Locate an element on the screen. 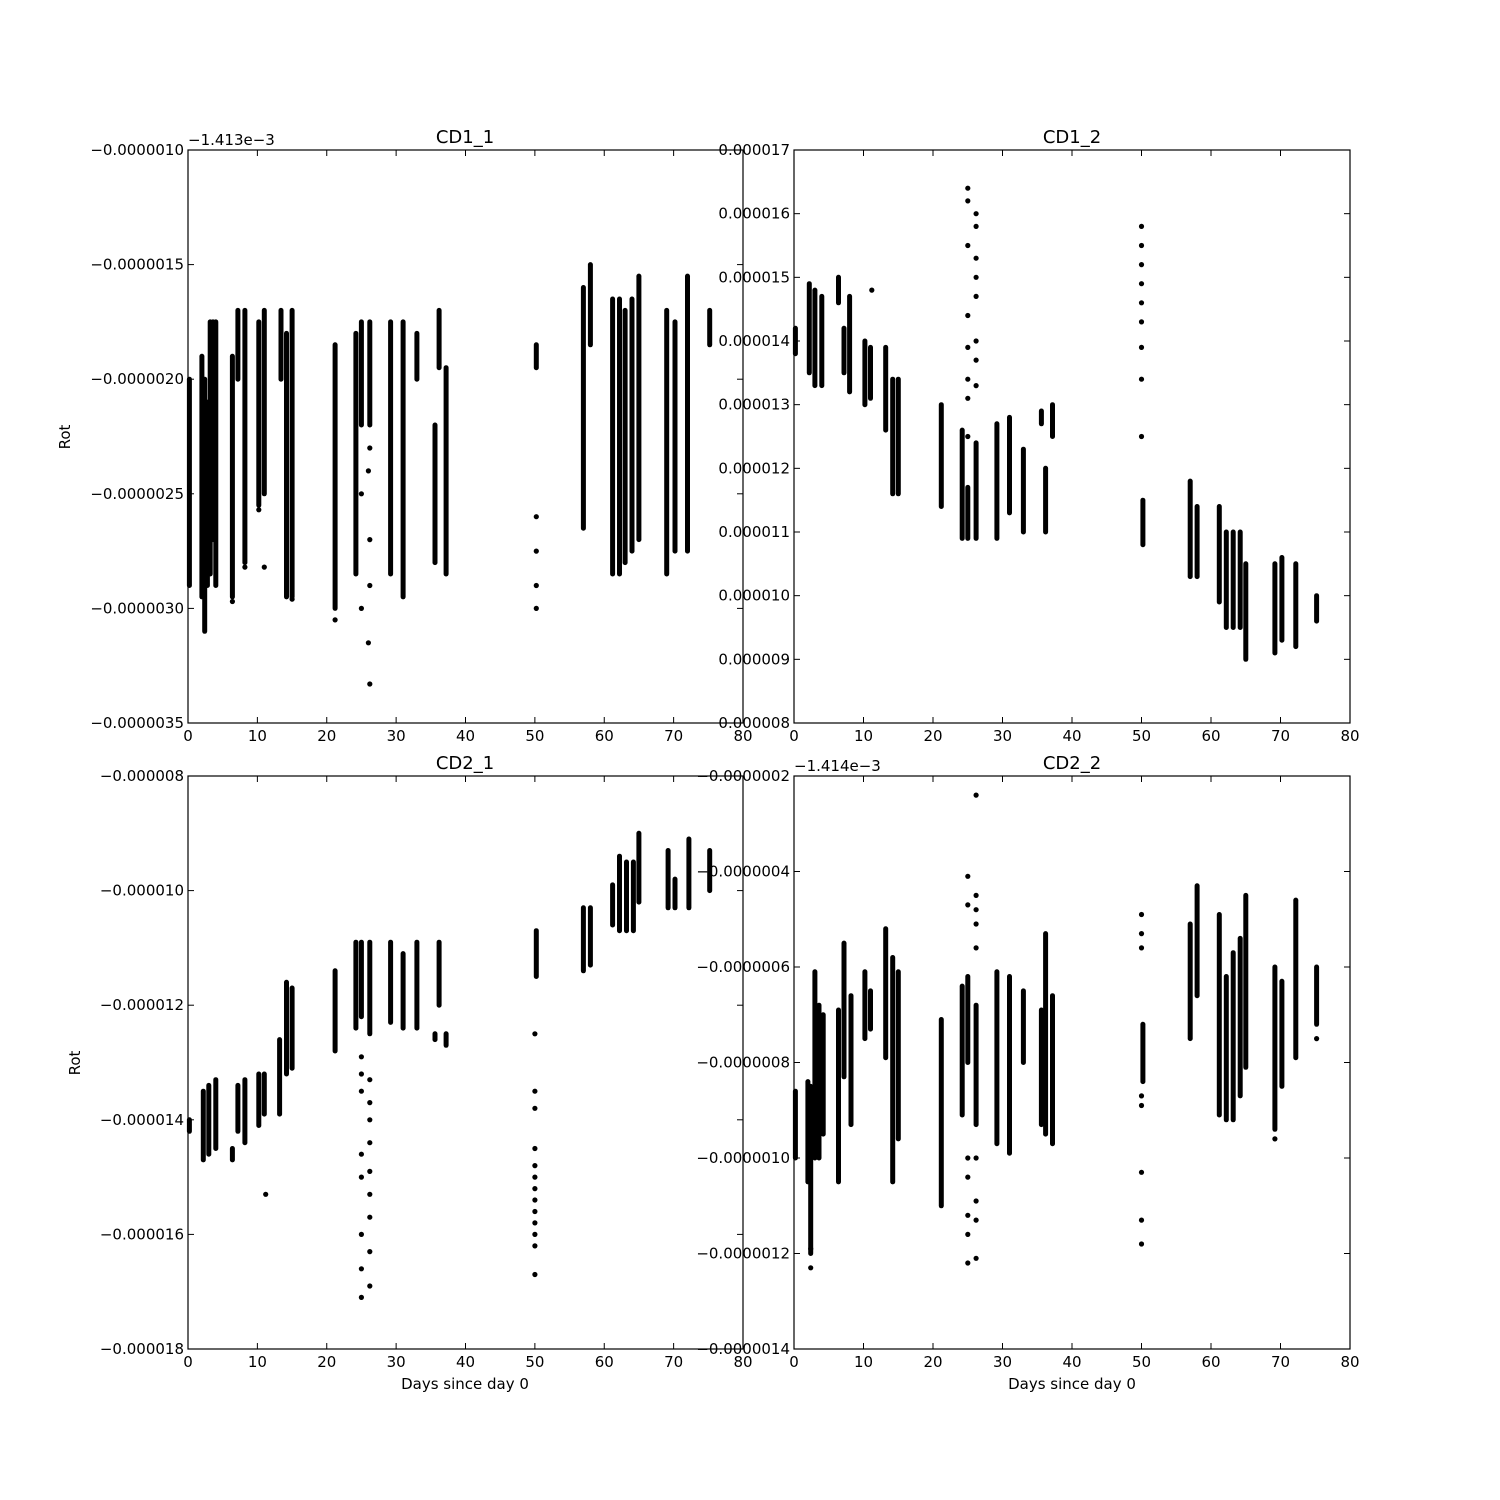  y-tick-label: 0.000017 is located at coordinates (754, 150).